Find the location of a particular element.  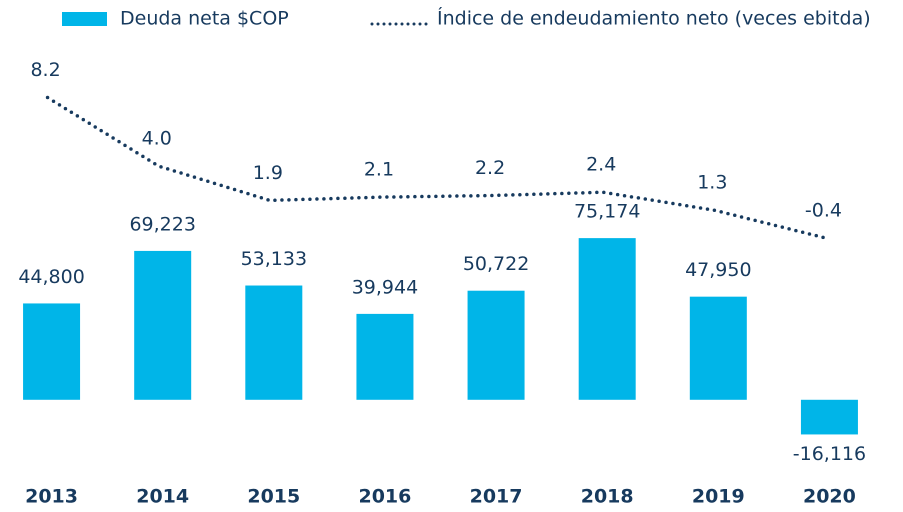

data-label: 2.4 is located at coordinates (601, 165).